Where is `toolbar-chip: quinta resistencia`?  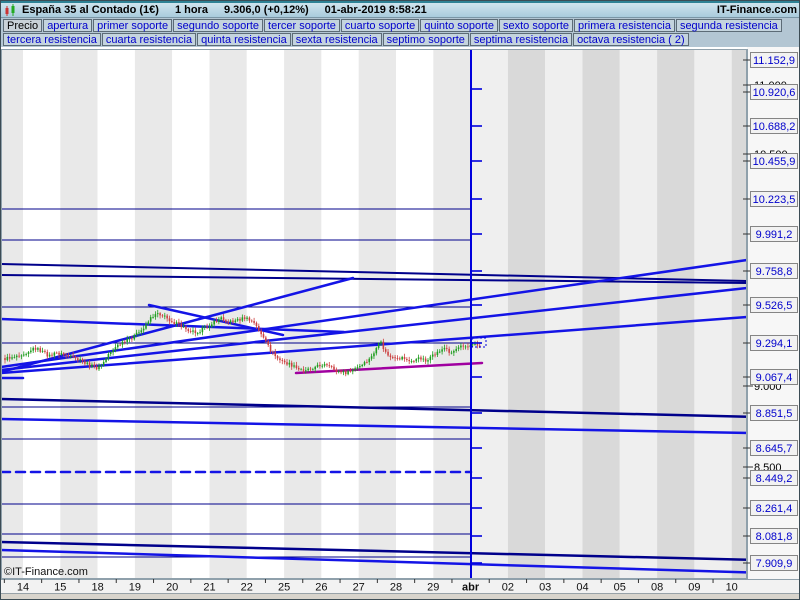 toolbar-chip: quinta resistencia is located at coordinates (244, 39).